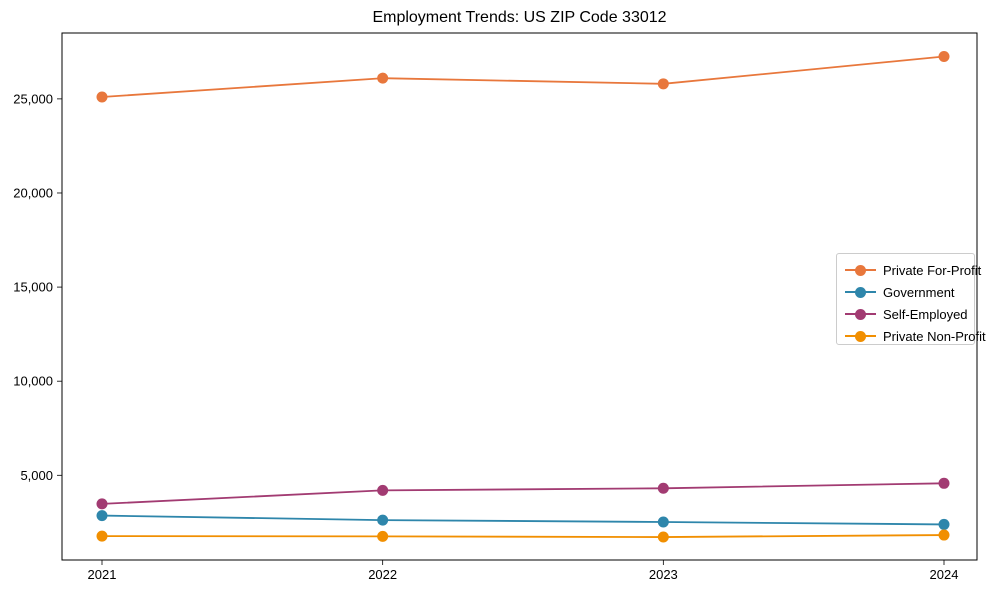 This screenshot has width=1000, height=600. What do you see at coordinates (932, 270) in the screenshot?
I see `legend-label: Private For-Profit` at bounding box center [932, 270].